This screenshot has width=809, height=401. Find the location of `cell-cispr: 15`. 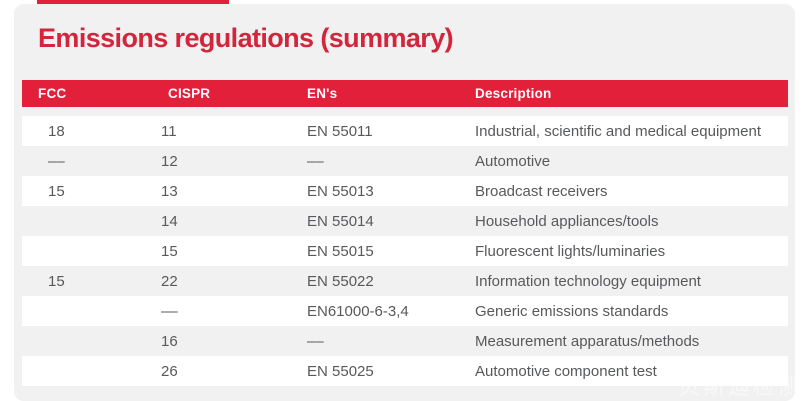

cell-cispr: 15 is located at coordinates (169, 251).